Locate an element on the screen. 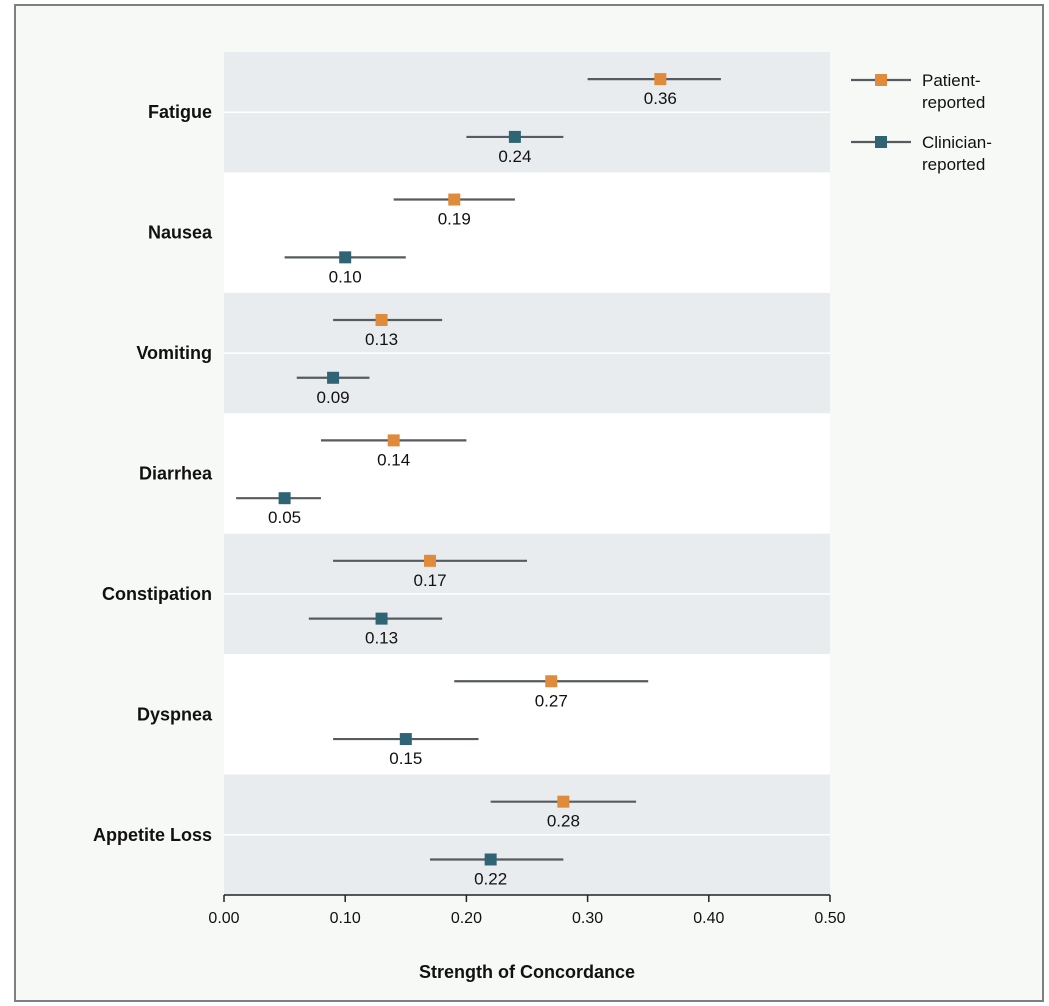 The width and height of the screenshot is (1049, 1006). category-label: Dyspnea is located at coordinates (175, 714).